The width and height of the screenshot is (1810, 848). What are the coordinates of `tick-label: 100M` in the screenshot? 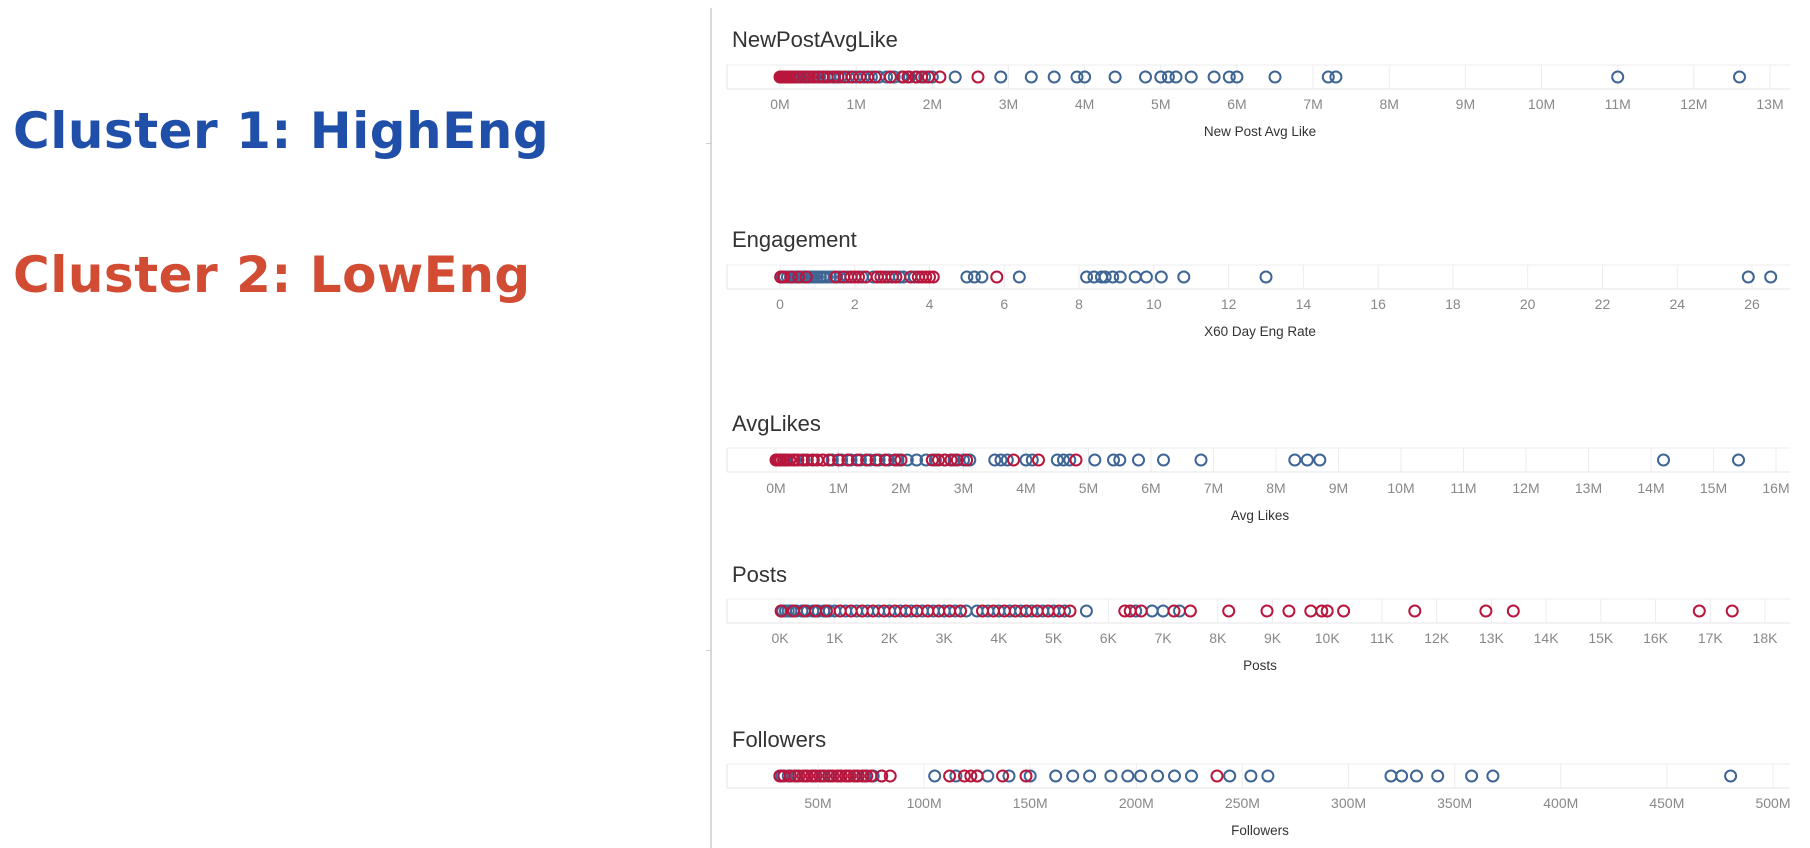 It's located at (924, 803).